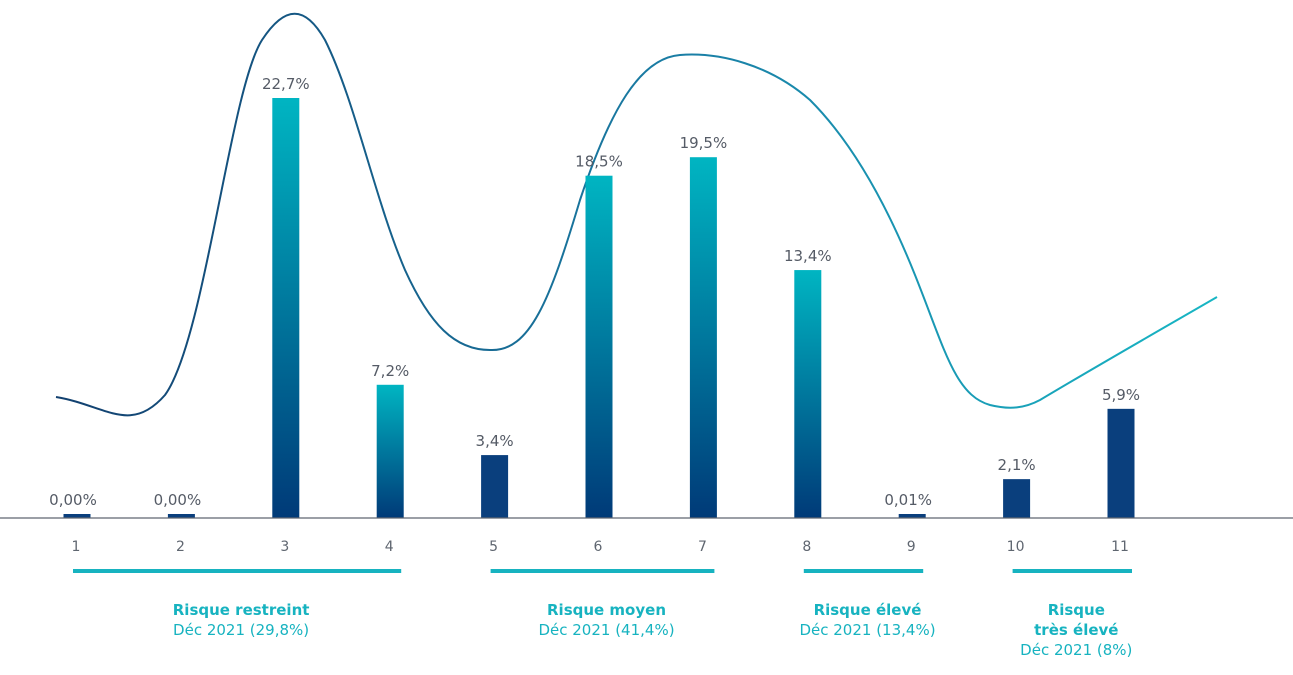 The height and width of the screenshot is (675, 1293). What do you see at coordinates (598, 547) in the screenshot?
I see `x-tick-6: 6` at bounding box center [598, 547].